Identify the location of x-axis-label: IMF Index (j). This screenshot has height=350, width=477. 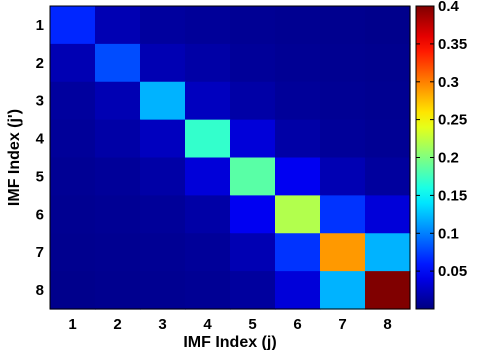
(229, 342).